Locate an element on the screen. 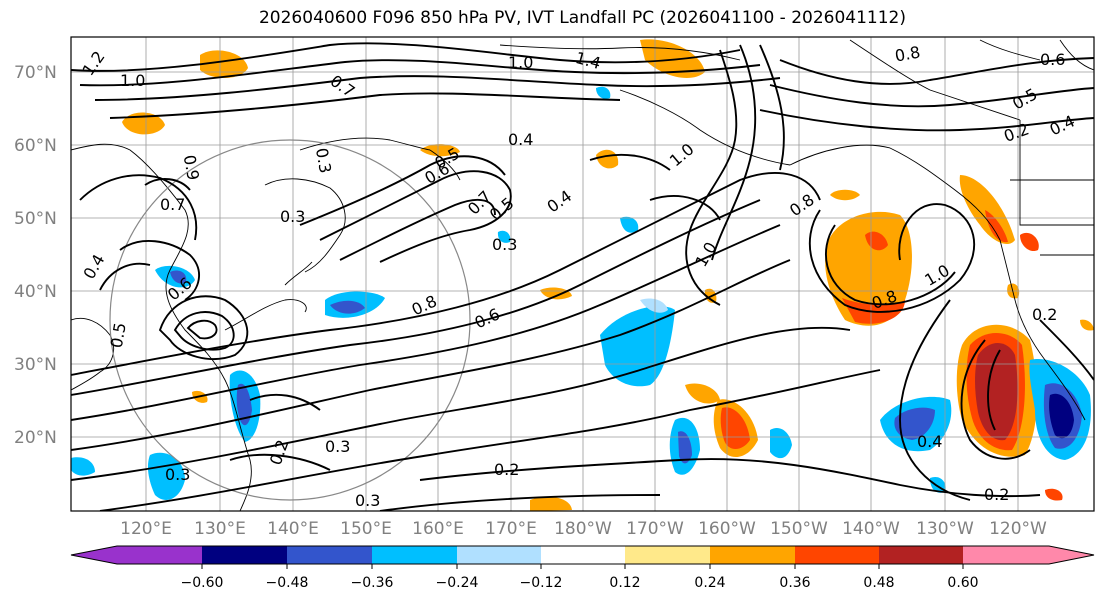 Image resolution: width=1105 pixels, height=604 pixels. contour-label: 0.6 is located at coordinates (1052, 59).